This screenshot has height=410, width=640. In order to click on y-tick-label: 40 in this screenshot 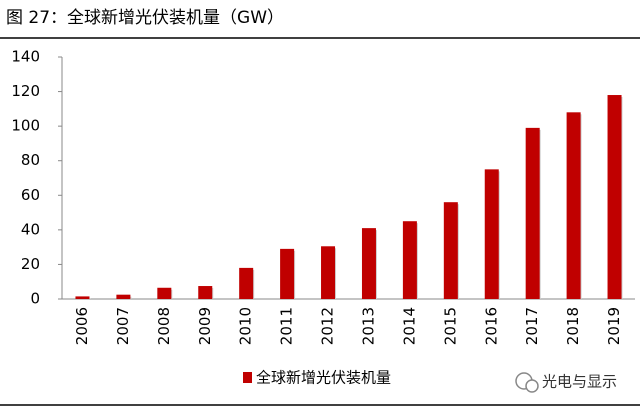, I will do `click(30, 229)`.